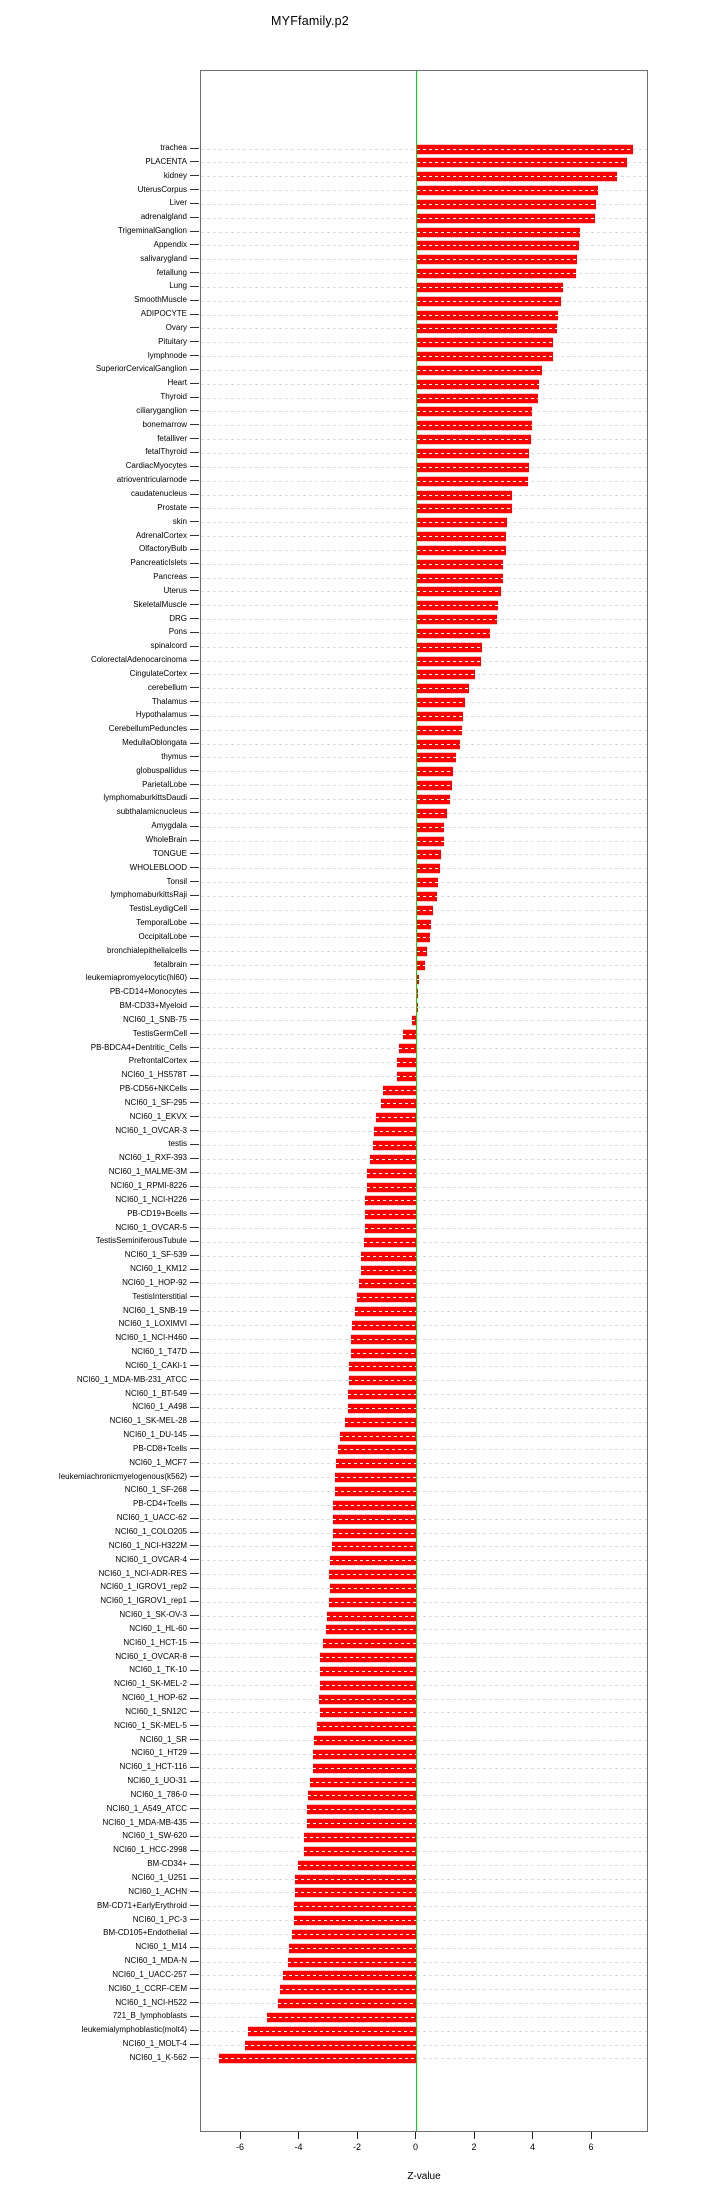  What do you see at coordinates (143, 1601) in the screenshot?
I see `category-label: NCI60_1_IGROV1_rep1` at bounding box center [143, 1601].